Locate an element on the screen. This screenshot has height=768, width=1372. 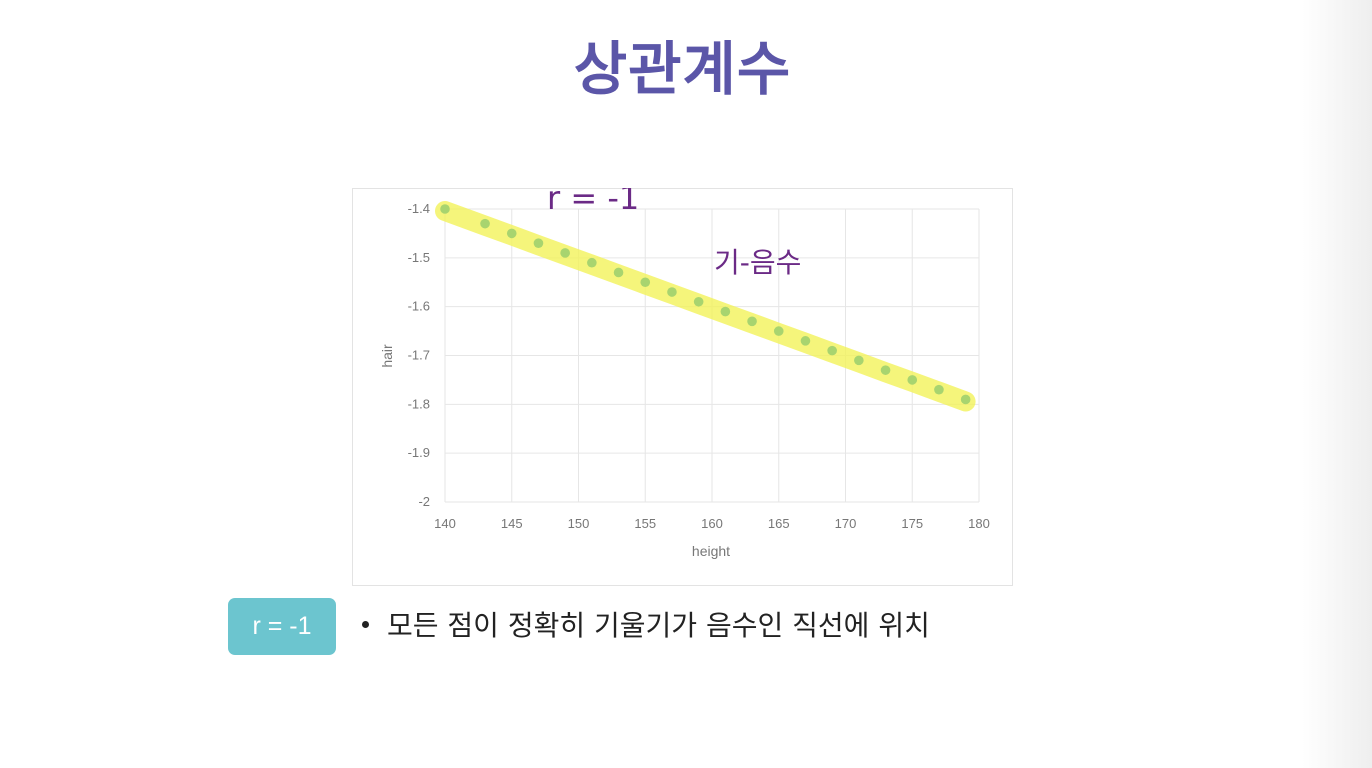
y-tick-label: -1.4 is located at coordinates (419, 208).